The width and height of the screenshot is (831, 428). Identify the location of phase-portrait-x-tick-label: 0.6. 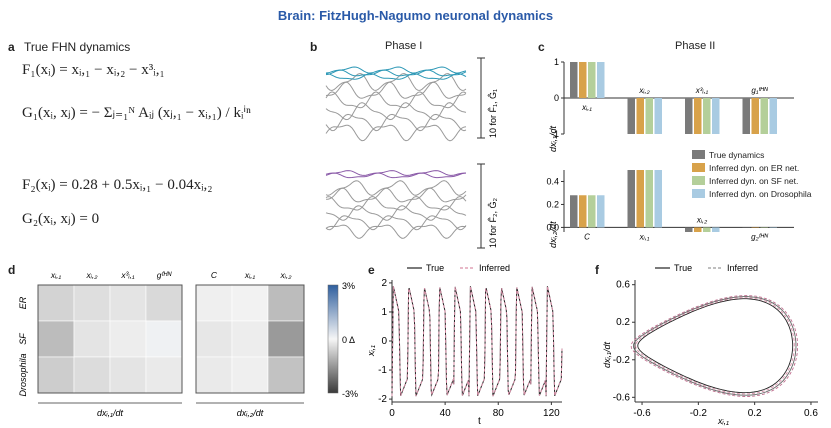
(811, 413).